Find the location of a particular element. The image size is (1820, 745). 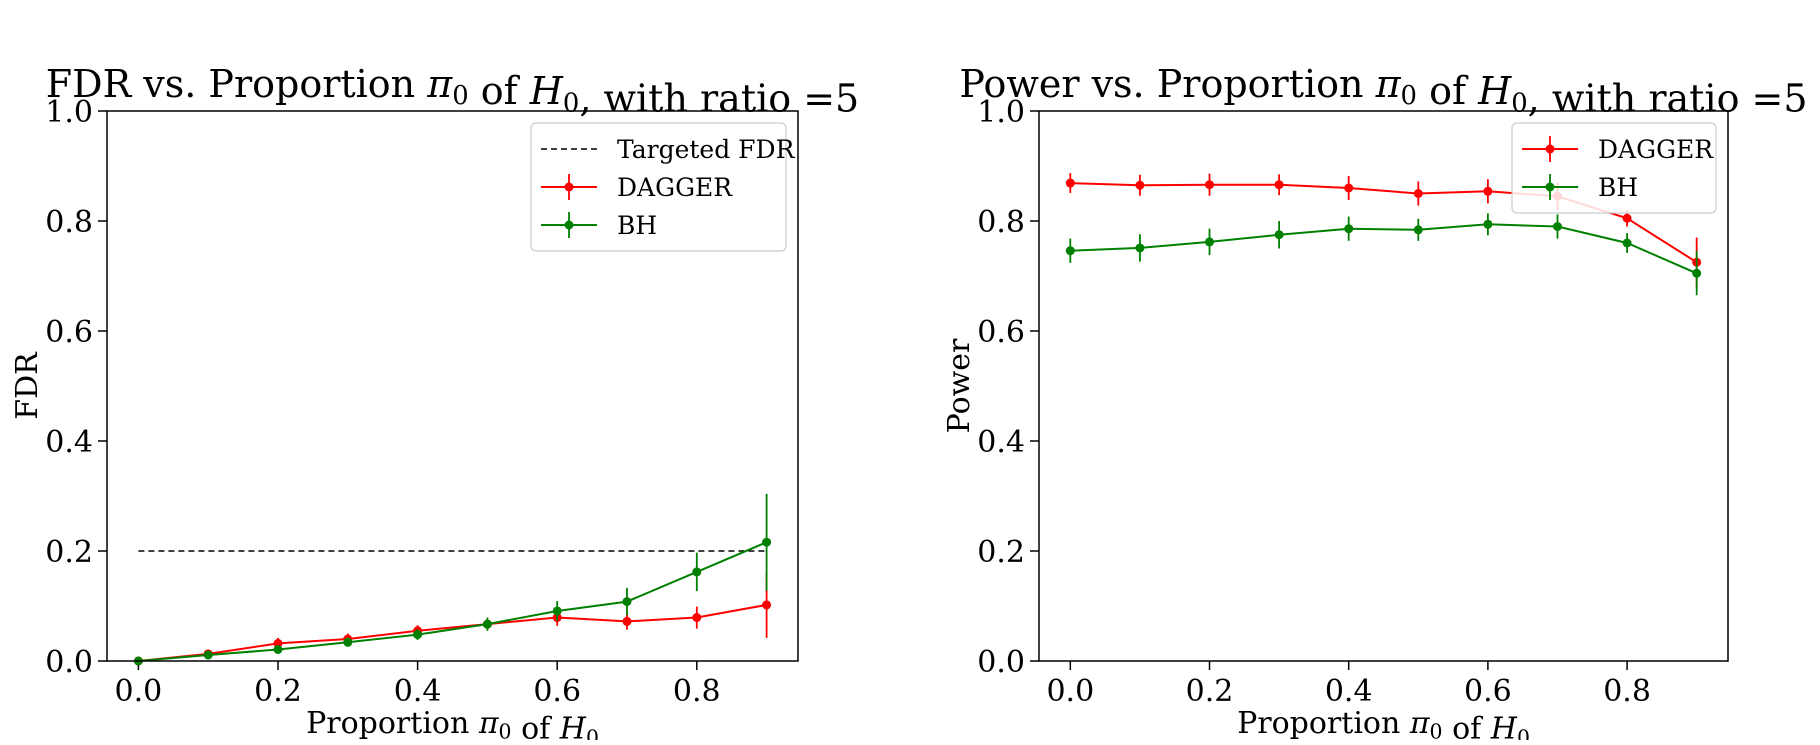

legend: DAGGER BH is located at coordinates (1614, 168).